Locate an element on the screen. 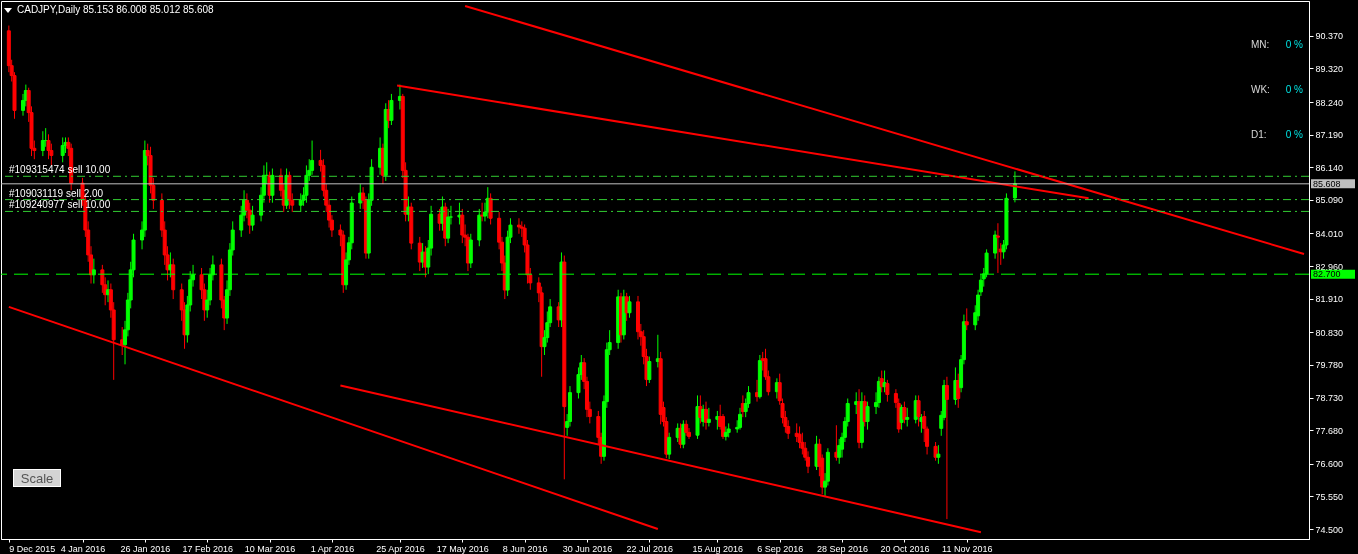 Image resolution: width=1358 pixels, height=554 pixels. y-tick-label: 87.190 is located at coordinates (1329, 135).